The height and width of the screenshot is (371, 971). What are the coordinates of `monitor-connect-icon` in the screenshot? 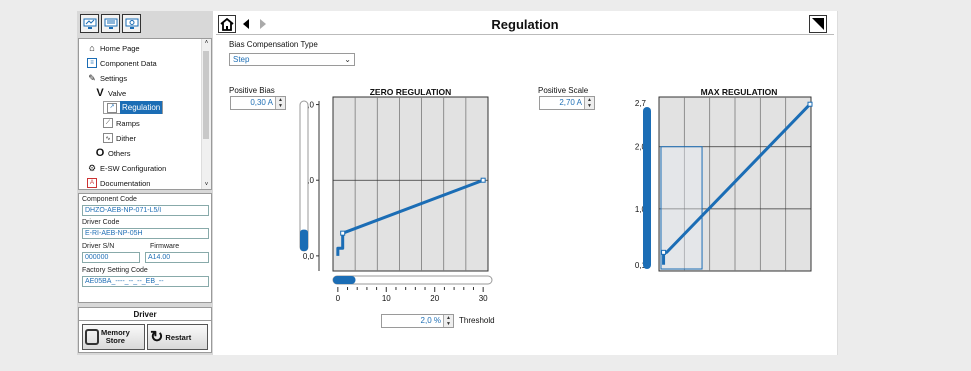 It's located at (89, 23).